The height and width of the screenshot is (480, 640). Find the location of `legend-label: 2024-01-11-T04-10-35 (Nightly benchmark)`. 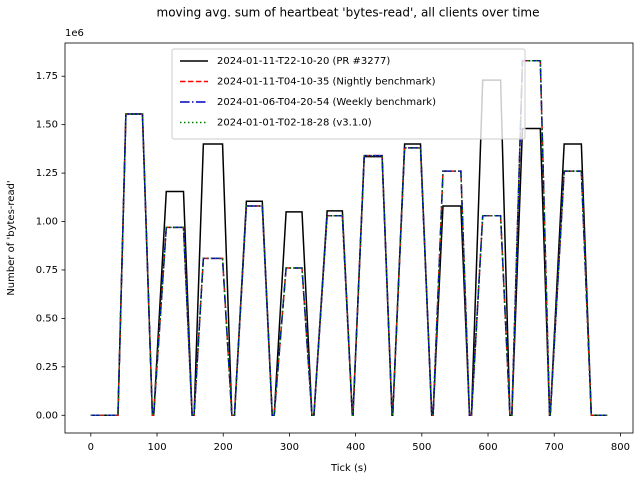

legend-label: 2024-01-11-T04-10-35 (Nightly benchmark) is located at coordinates (326, 82).